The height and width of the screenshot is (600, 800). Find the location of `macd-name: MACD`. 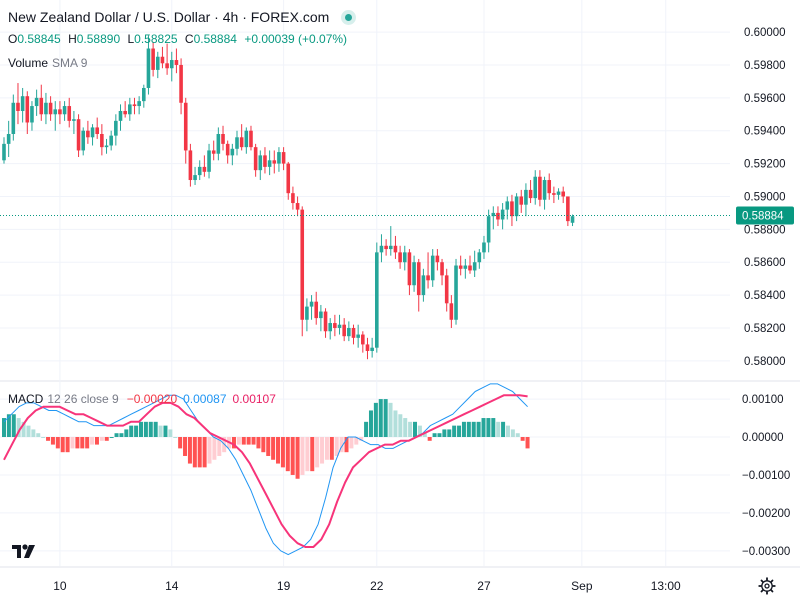

macd-name: MACD is located at coordinates (26, 399).